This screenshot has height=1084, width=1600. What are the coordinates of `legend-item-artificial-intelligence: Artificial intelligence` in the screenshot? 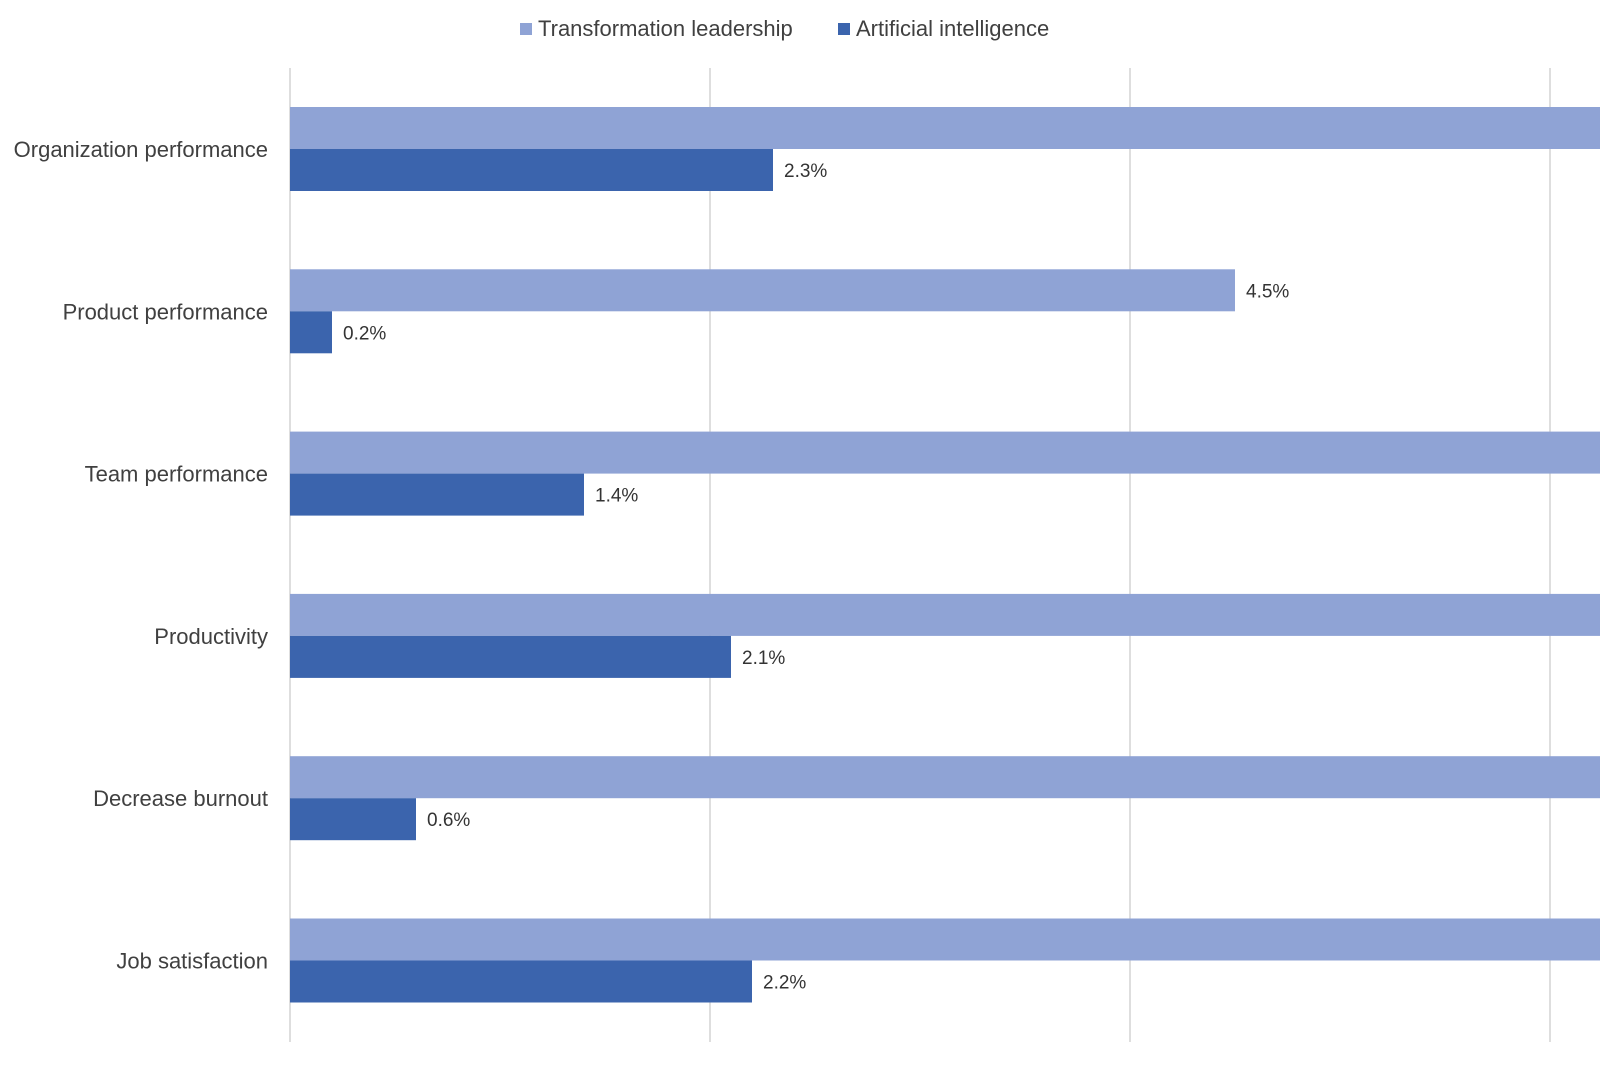 It's located at (943, 28).